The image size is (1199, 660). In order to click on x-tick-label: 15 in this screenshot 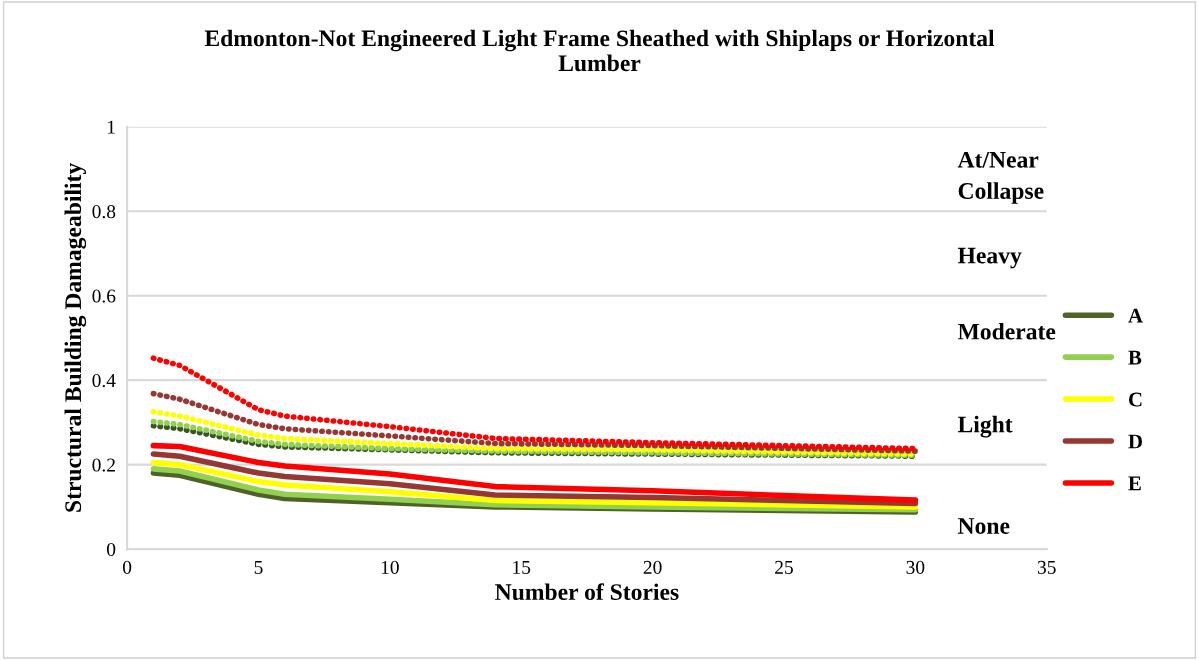, I will do `click(522, 567)`.